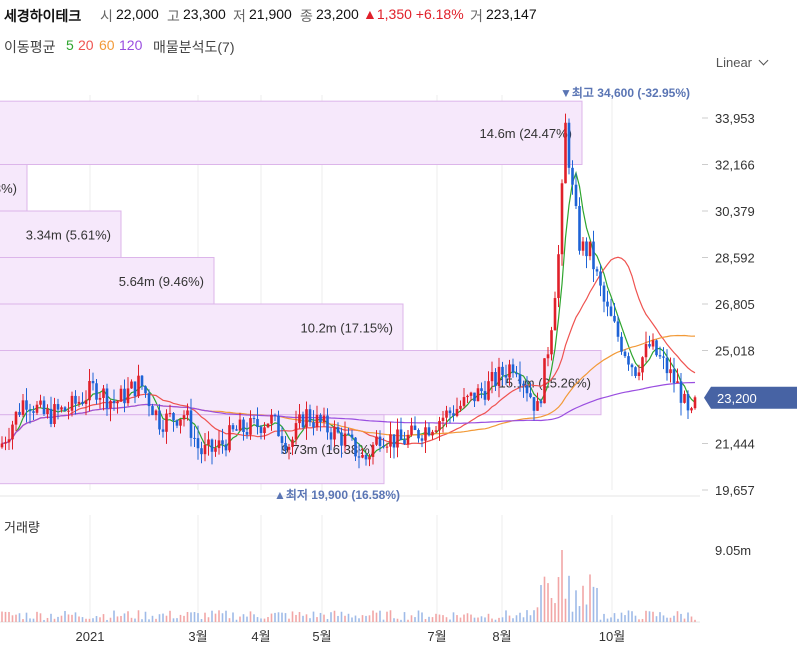 Image resolution: width=797 pixels, height=648 pixels. Describe the element at coordinates (30, 47) in the screenshot. I see `ma-label: 이동평균` at that location.